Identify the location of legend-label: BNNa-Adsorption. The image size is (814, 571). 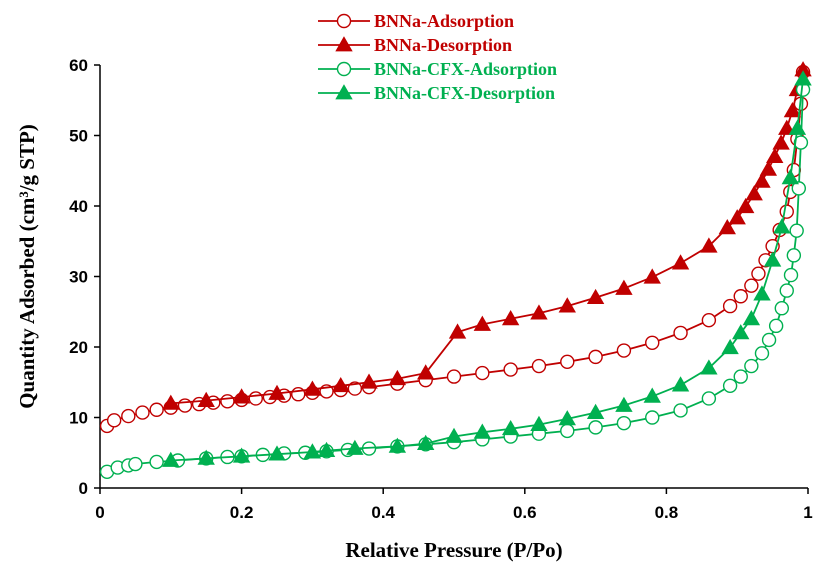
(444, 21).